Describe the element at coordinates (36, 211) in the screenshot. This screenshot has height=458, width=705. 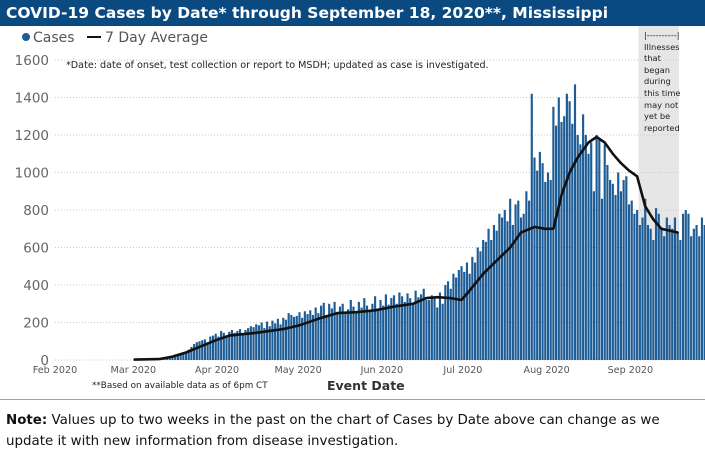
I see `y-tick-label: 800` at that location.